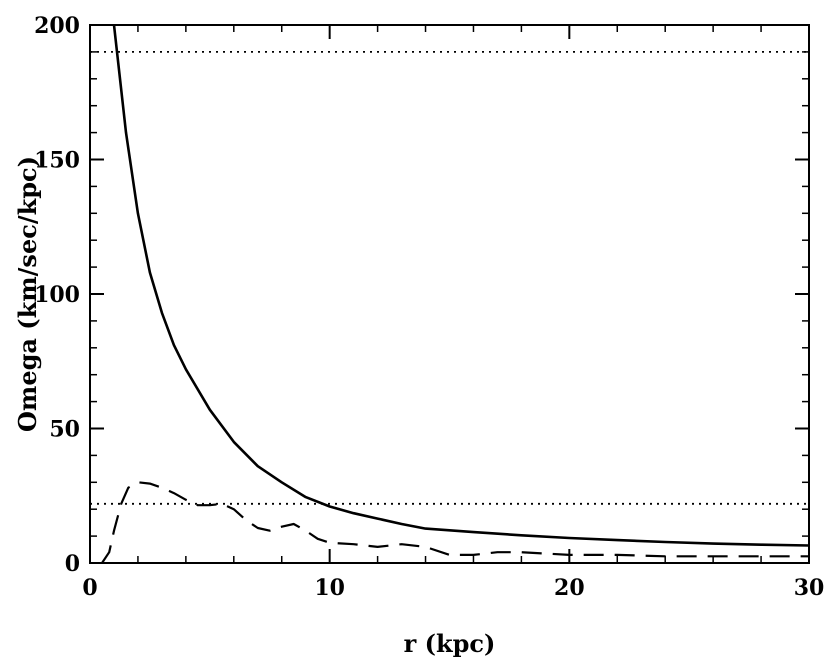 The image size is (830, 666). Describe the element at coordinates (57, 161) in the screenshot. I see `y-tick-label: 150` at that location.